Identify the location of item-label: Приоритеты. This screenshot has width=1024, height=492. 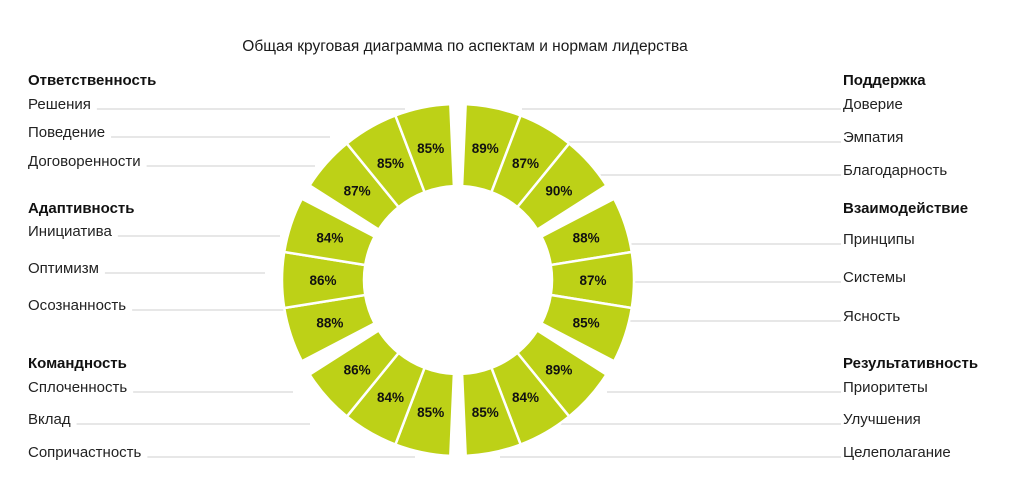
(885, 387).